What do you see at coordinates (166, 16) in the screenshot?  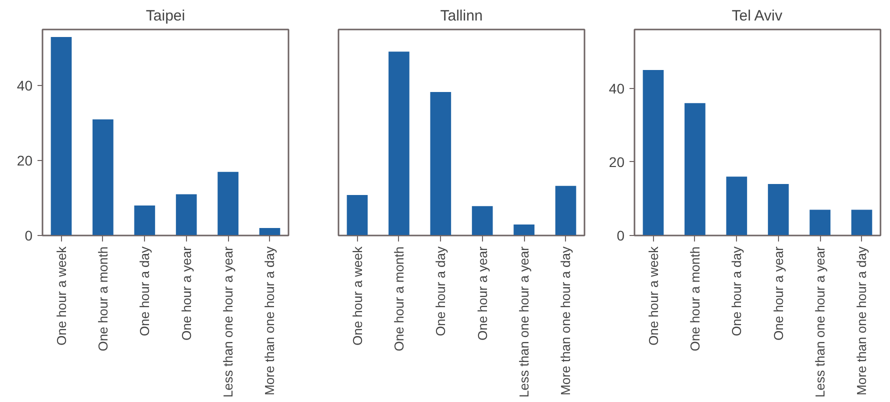 I see `chart-title: Taipei` at bounding box center [166, 16].